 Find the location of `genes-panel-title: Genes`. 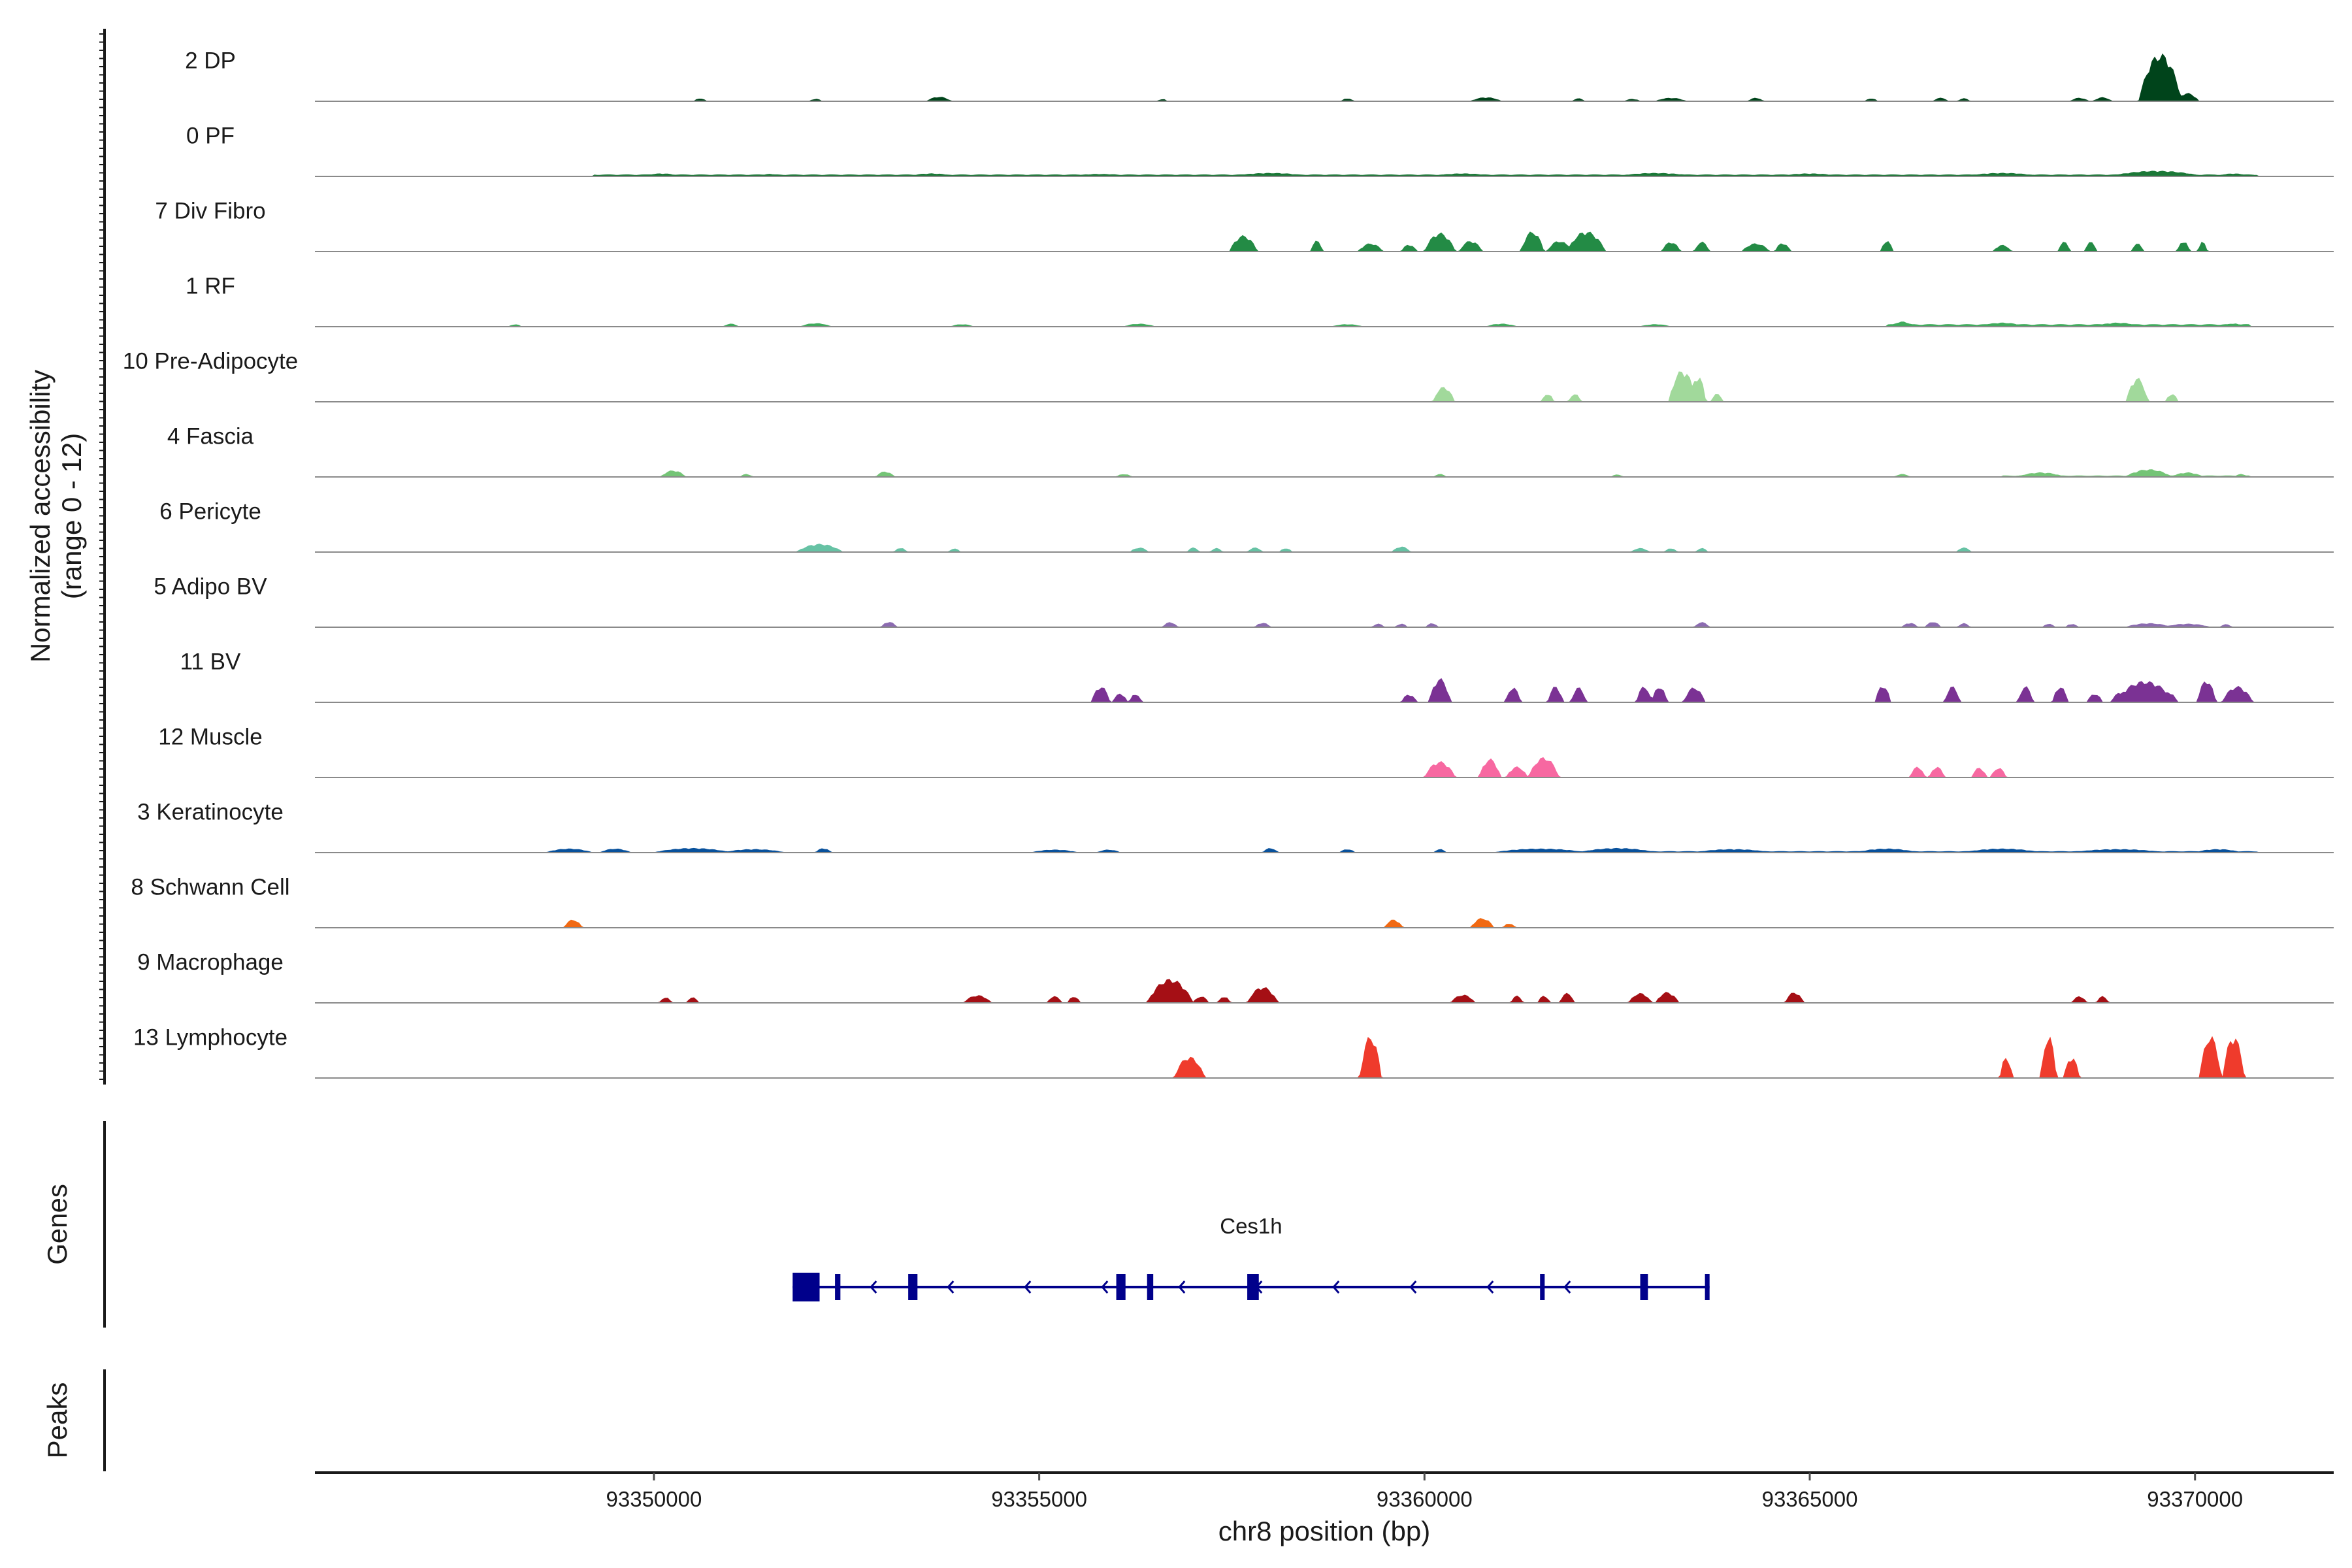

genes-panel-title: Genes is located at coordinates (57, 1224).